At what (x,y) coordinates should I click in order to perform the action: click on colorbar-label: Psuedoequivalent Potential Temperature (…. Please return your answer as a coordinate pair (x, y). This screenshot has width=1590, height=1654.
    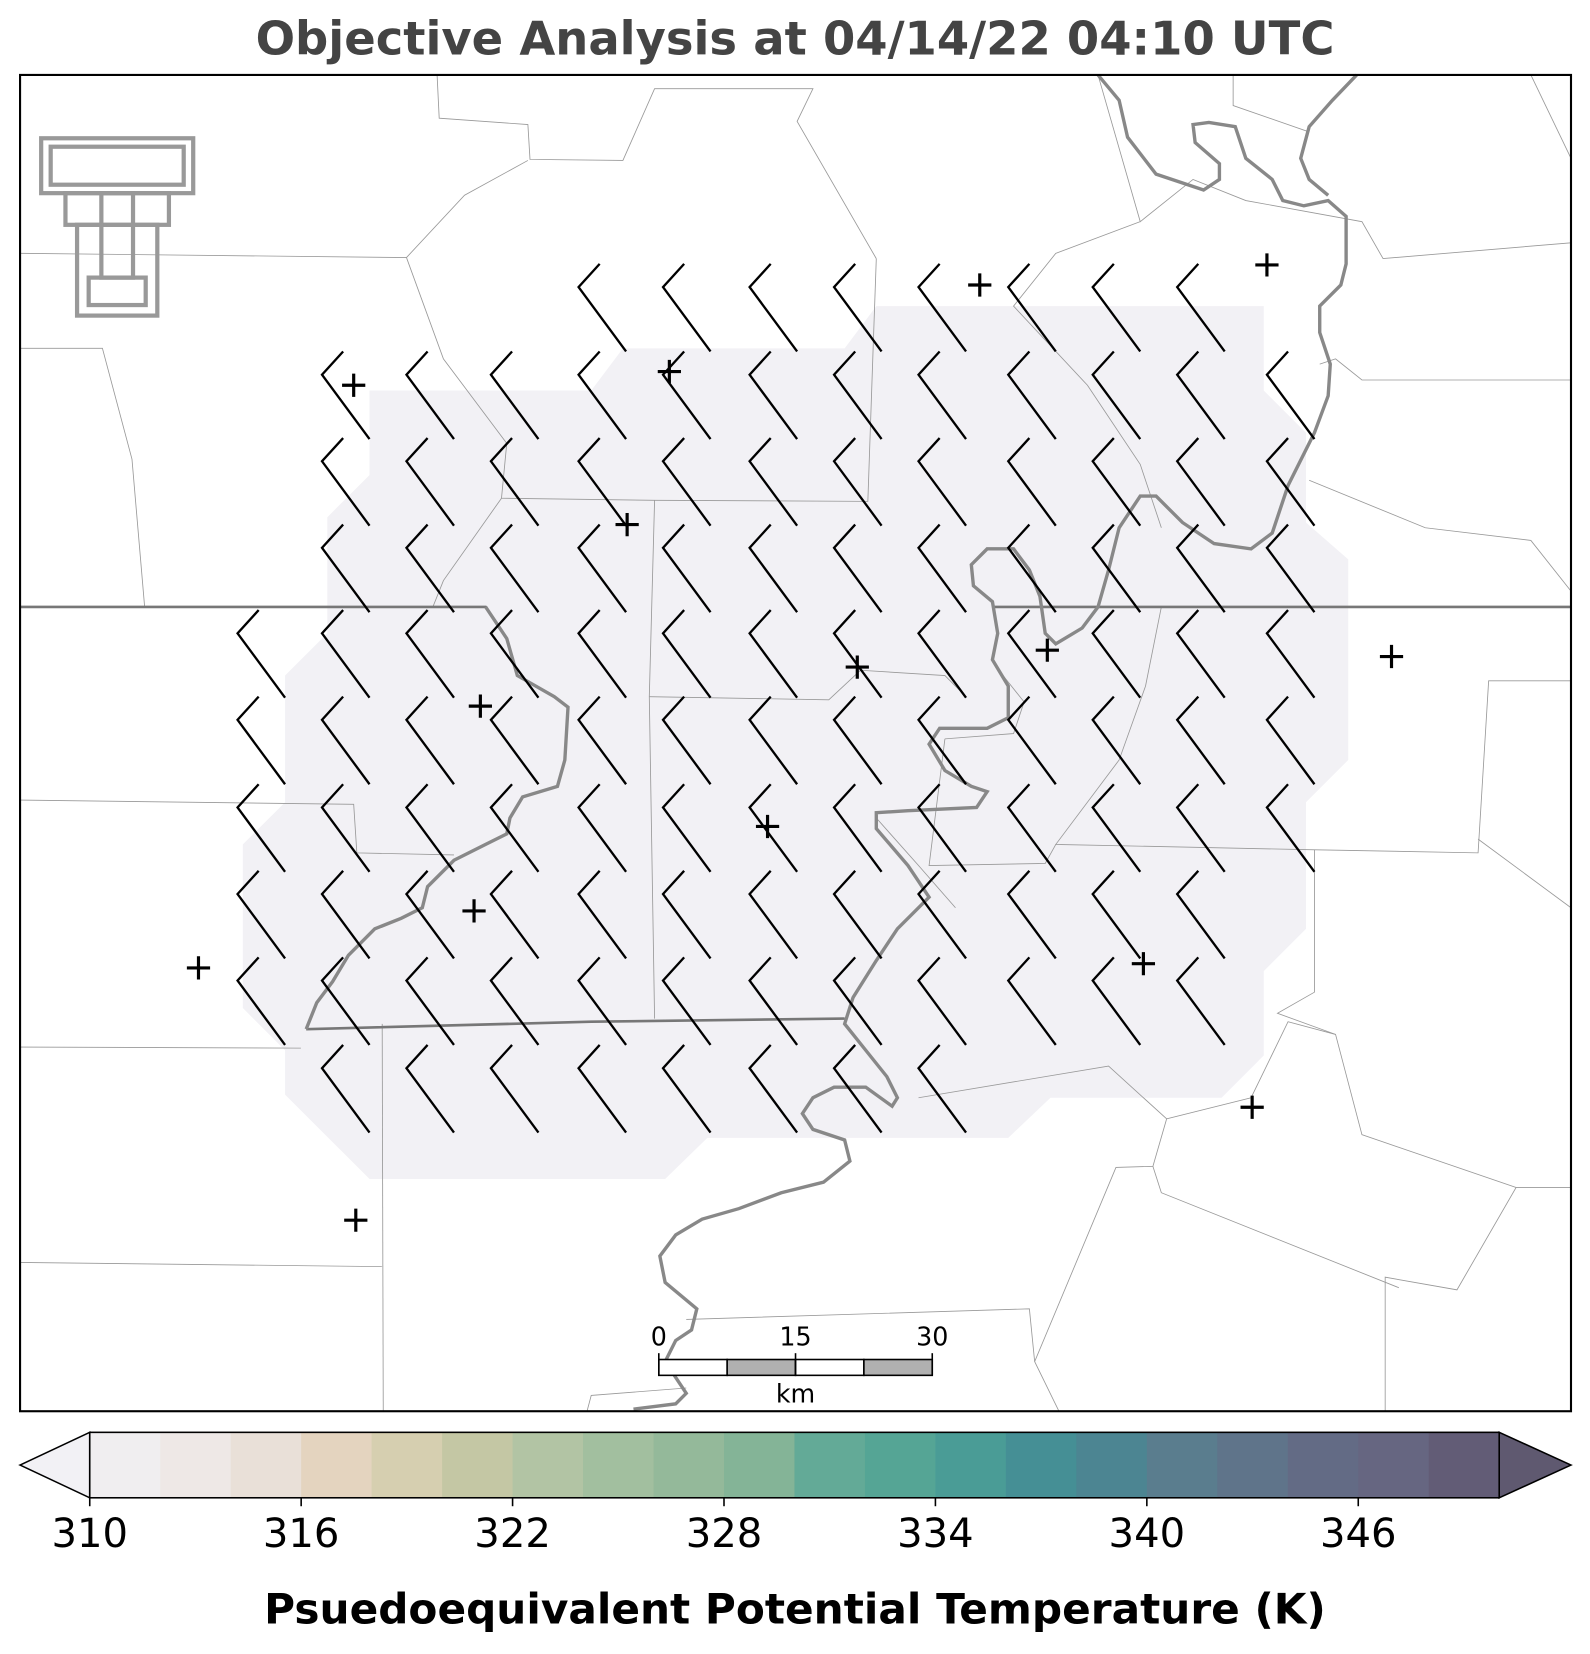
    Looking at the image, I should click on (795, 1608).